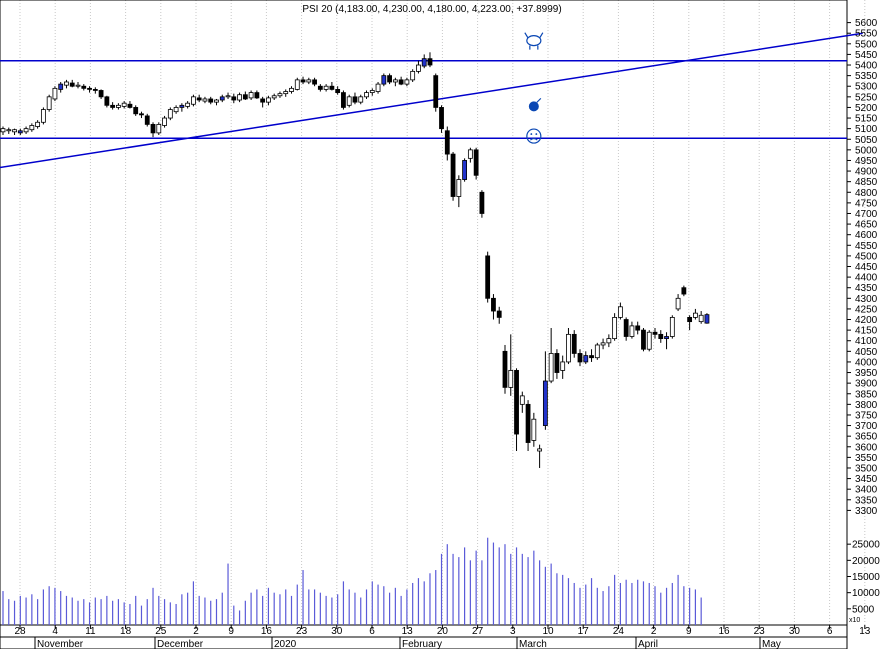 Image resolution: width=880 pixels, height=649 pixels. Describe the element at coordinates (408, 631) in the screenshot. I see `x-tick-label: 13` at that location.